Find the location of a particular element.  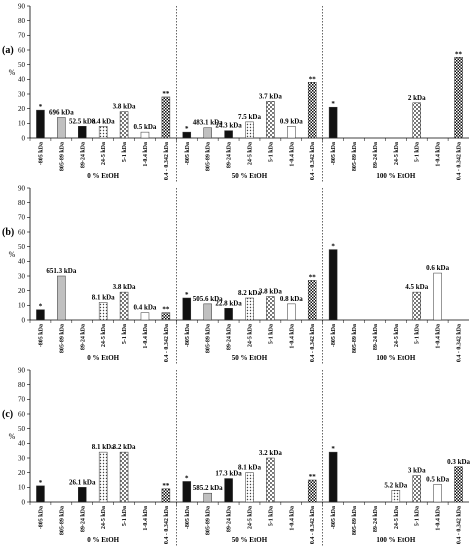

bar-data-label: 8.2 kDa is located at coordinates (249, 293).